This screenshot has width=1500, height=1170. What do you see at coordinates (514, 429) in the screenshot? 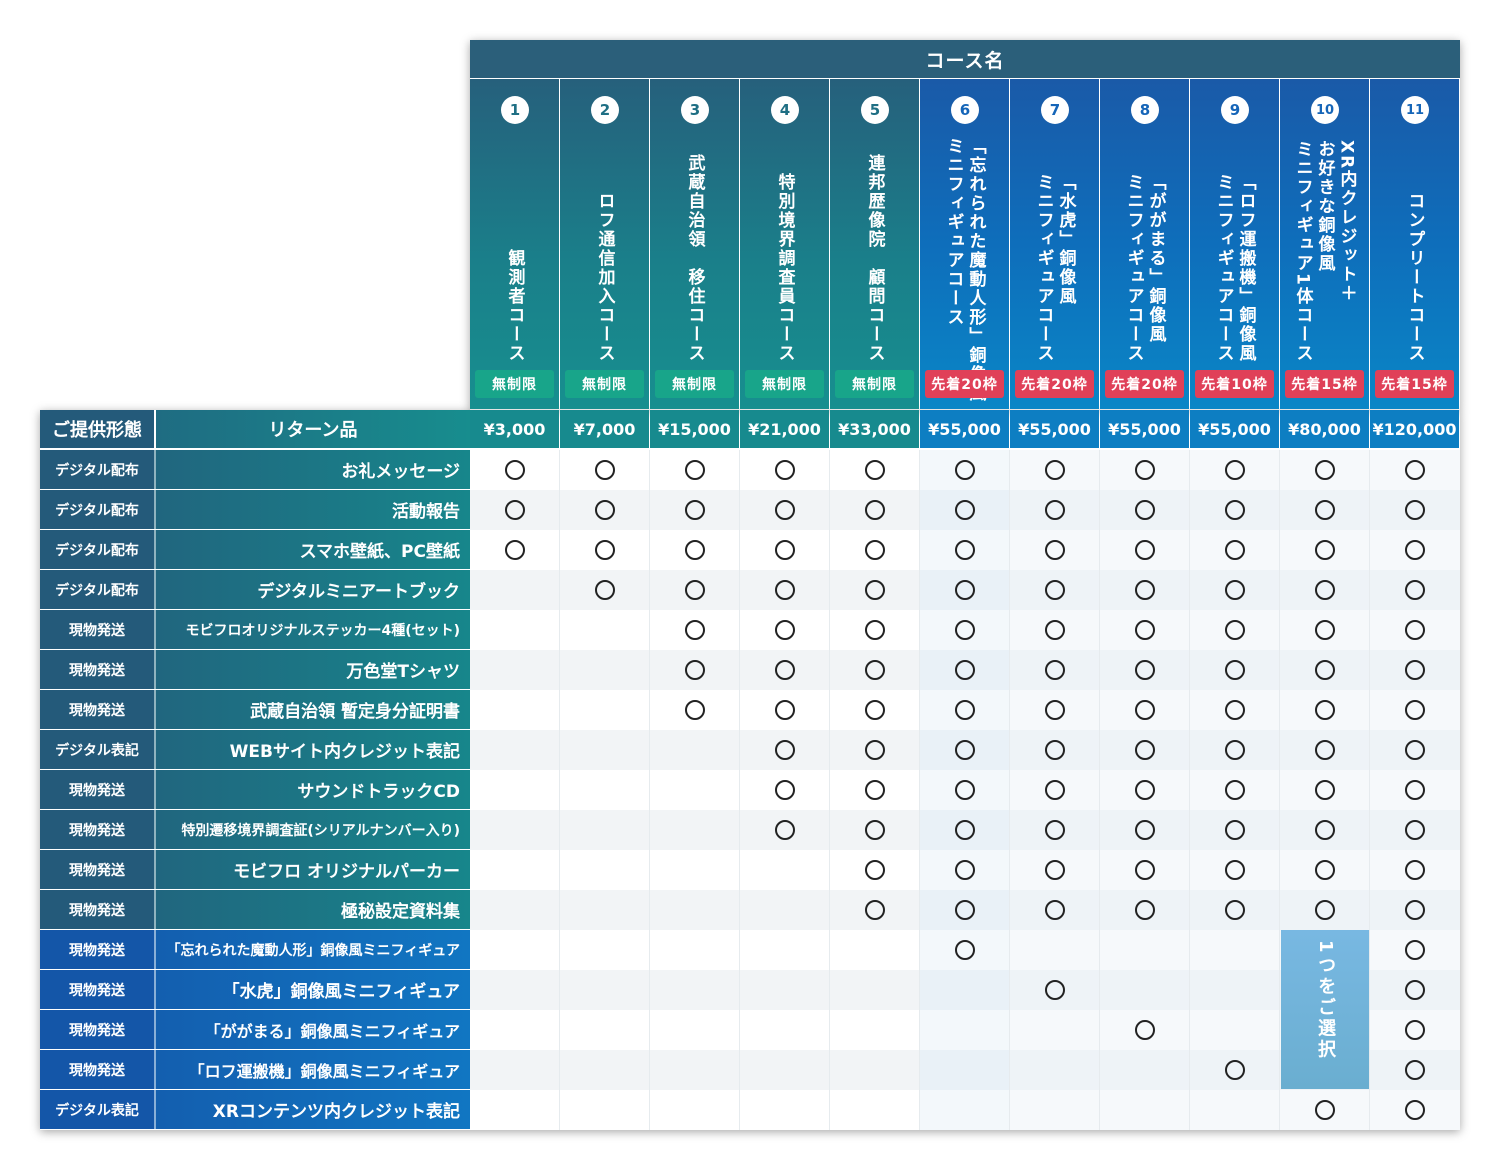
I see `course-price: ¥3,000` at bounding box center [514, 429].